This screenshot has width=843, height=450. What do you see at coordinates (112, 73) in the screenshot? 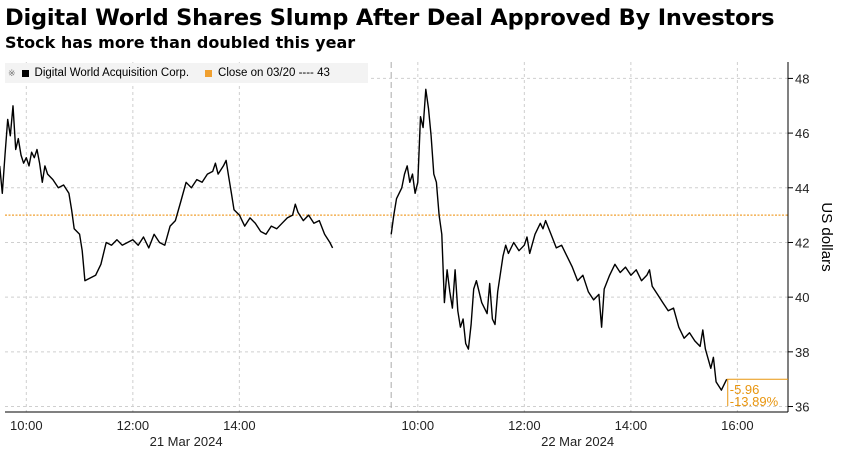
I see `legend-series-label: Digital World Acquisition Corp.` at bounding box center [112, 73].